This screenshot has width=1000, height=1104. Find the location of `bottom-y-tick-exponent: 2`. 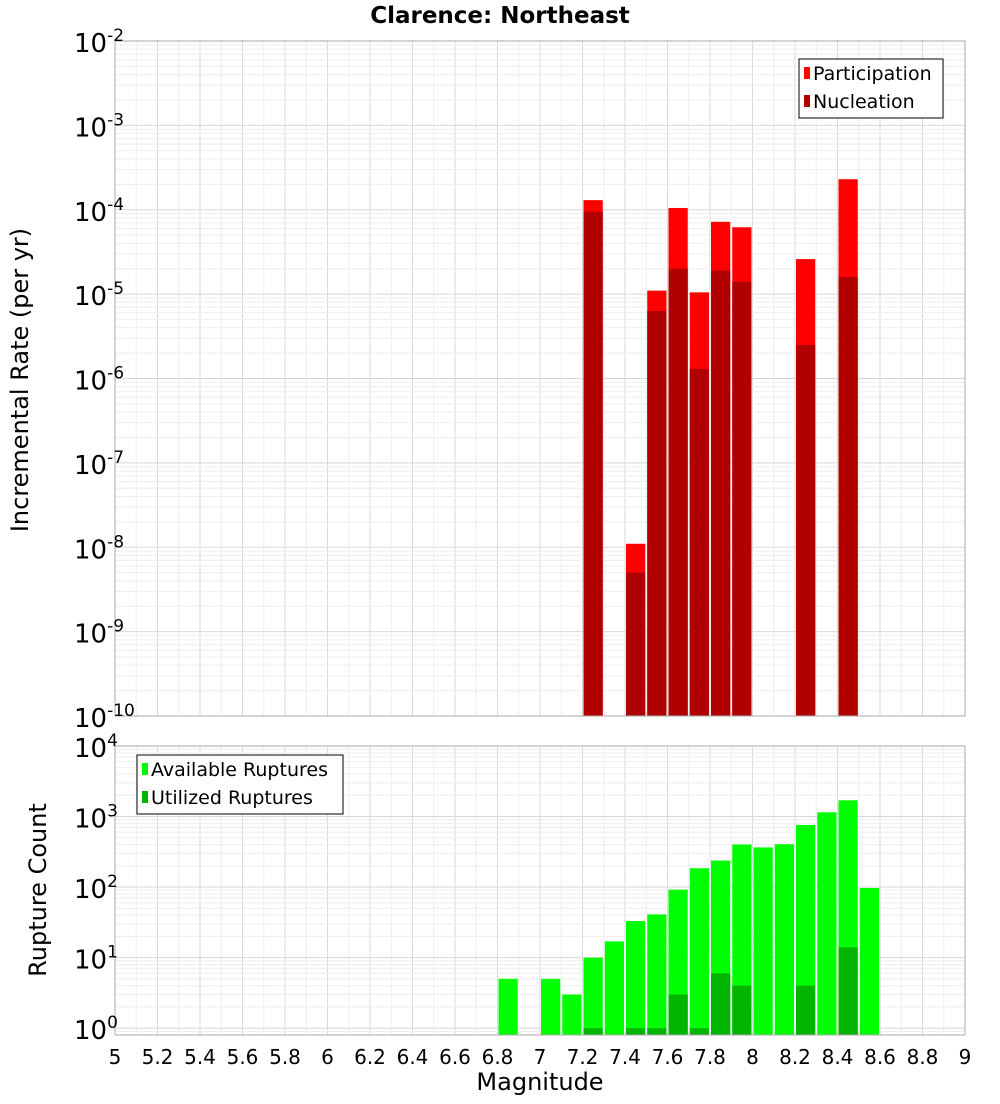

bottom-y-tick-exponent: 2 is located at coordinates (112, 882).